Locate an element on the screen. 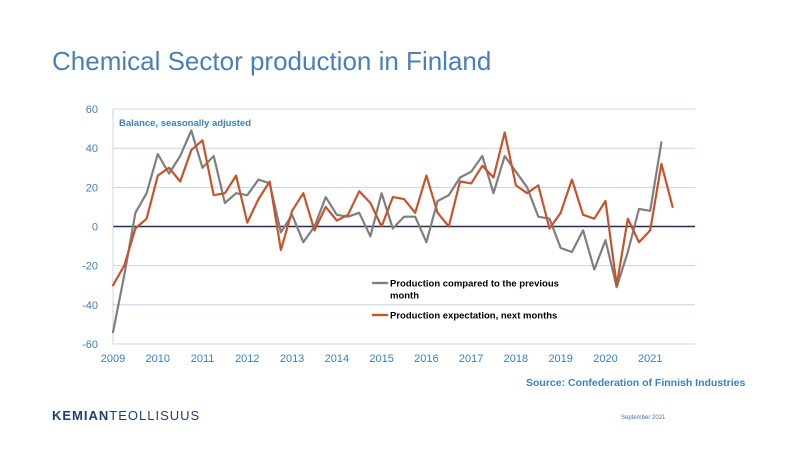  x-tick-label: 2010 is located at coordinates (158, 359).